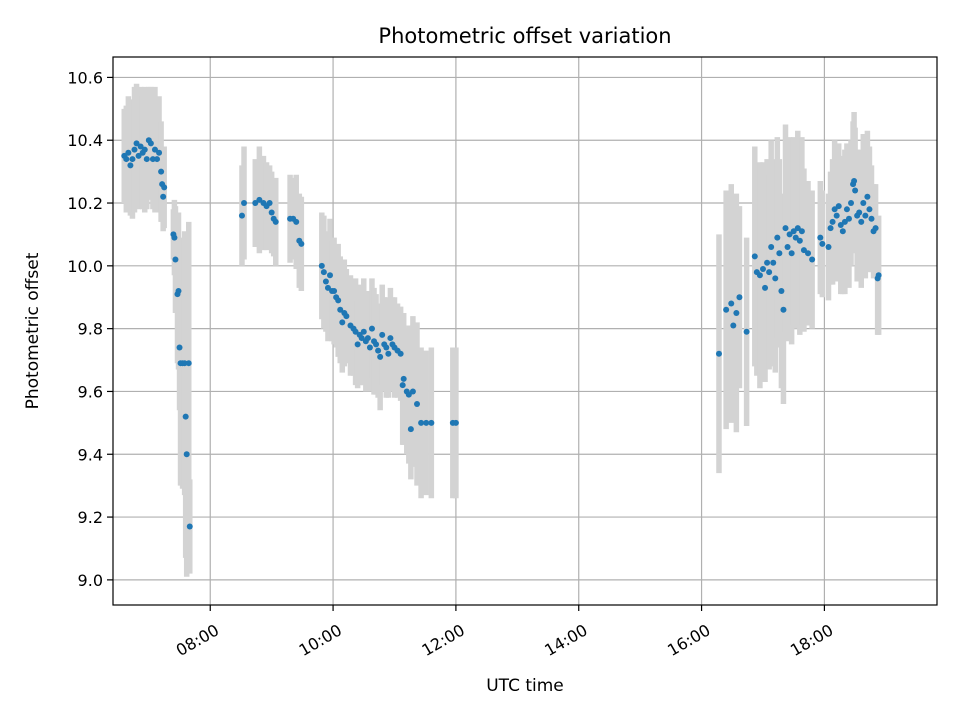  Describe the element at coordinates (524, 36) in the screenshot. I see `chart-title: Photometric offset variation` at that location.